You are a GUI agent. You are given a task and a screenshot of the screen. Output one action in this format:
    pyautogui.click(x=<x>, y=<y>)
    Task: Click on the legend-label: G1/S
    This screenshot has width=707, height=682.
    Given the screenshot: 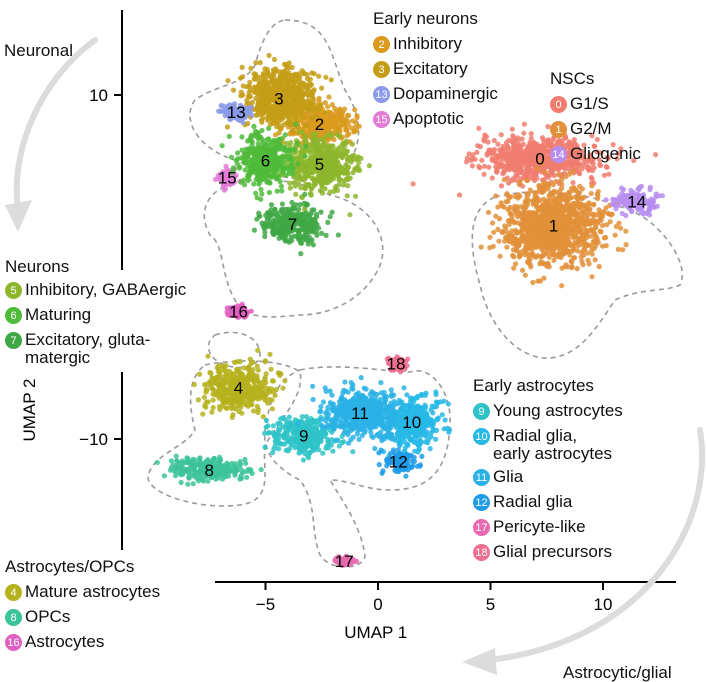 What is the action you would take?
    pyautogui.click(x=589, y=104)
    